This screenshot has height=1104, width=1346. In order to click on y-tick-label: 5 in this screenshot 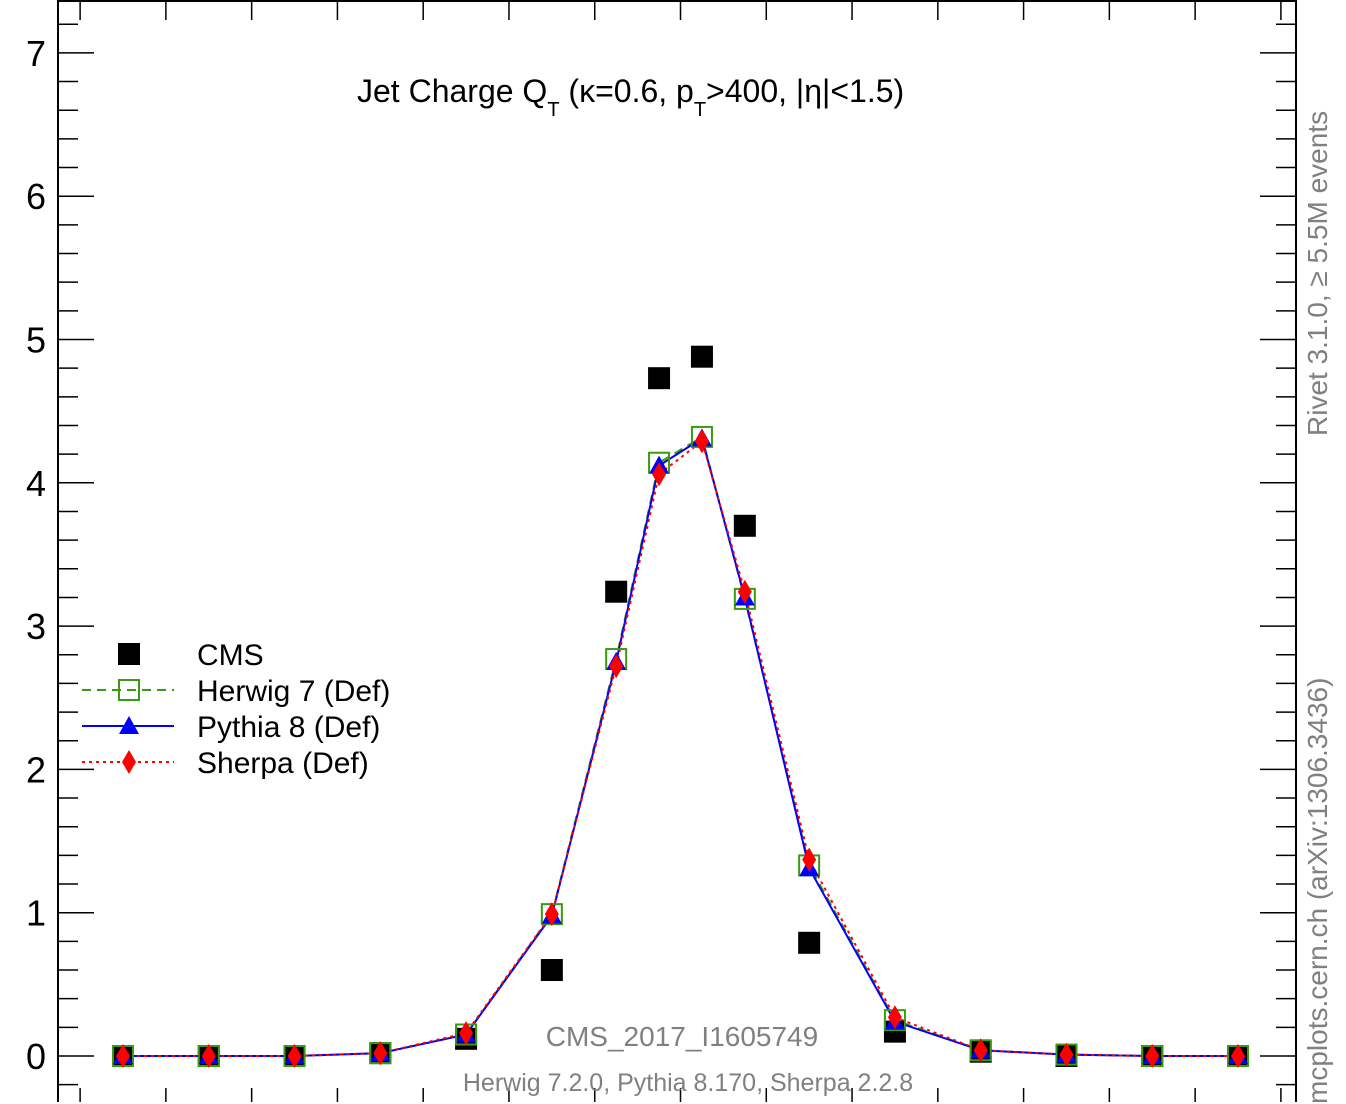, I will do `click(36, 340)`.